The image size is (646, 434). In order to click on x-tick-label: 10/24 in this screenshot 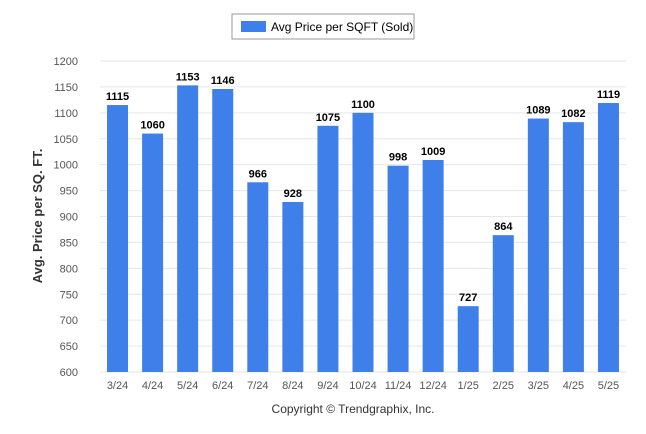, I will do `click(363, 386)`.